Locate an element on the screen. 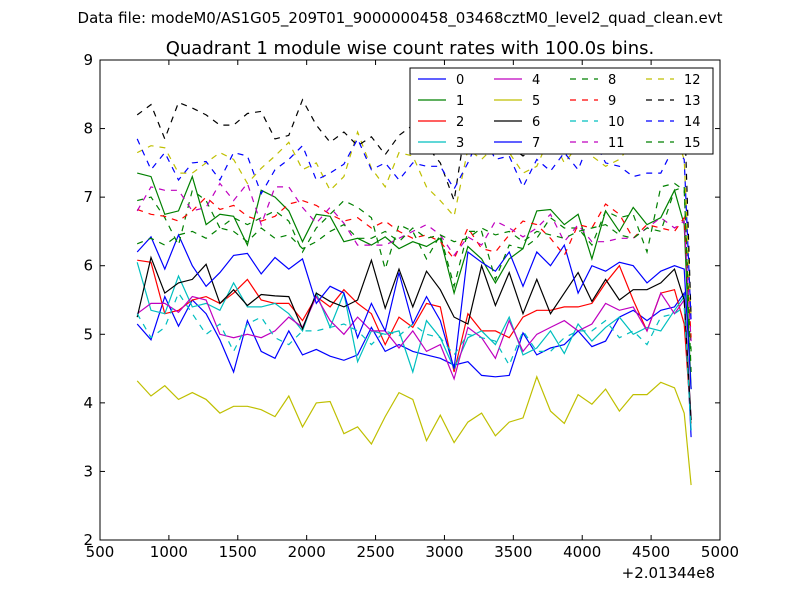  y-tick-label: 2 is located at coordinates (88, 540).